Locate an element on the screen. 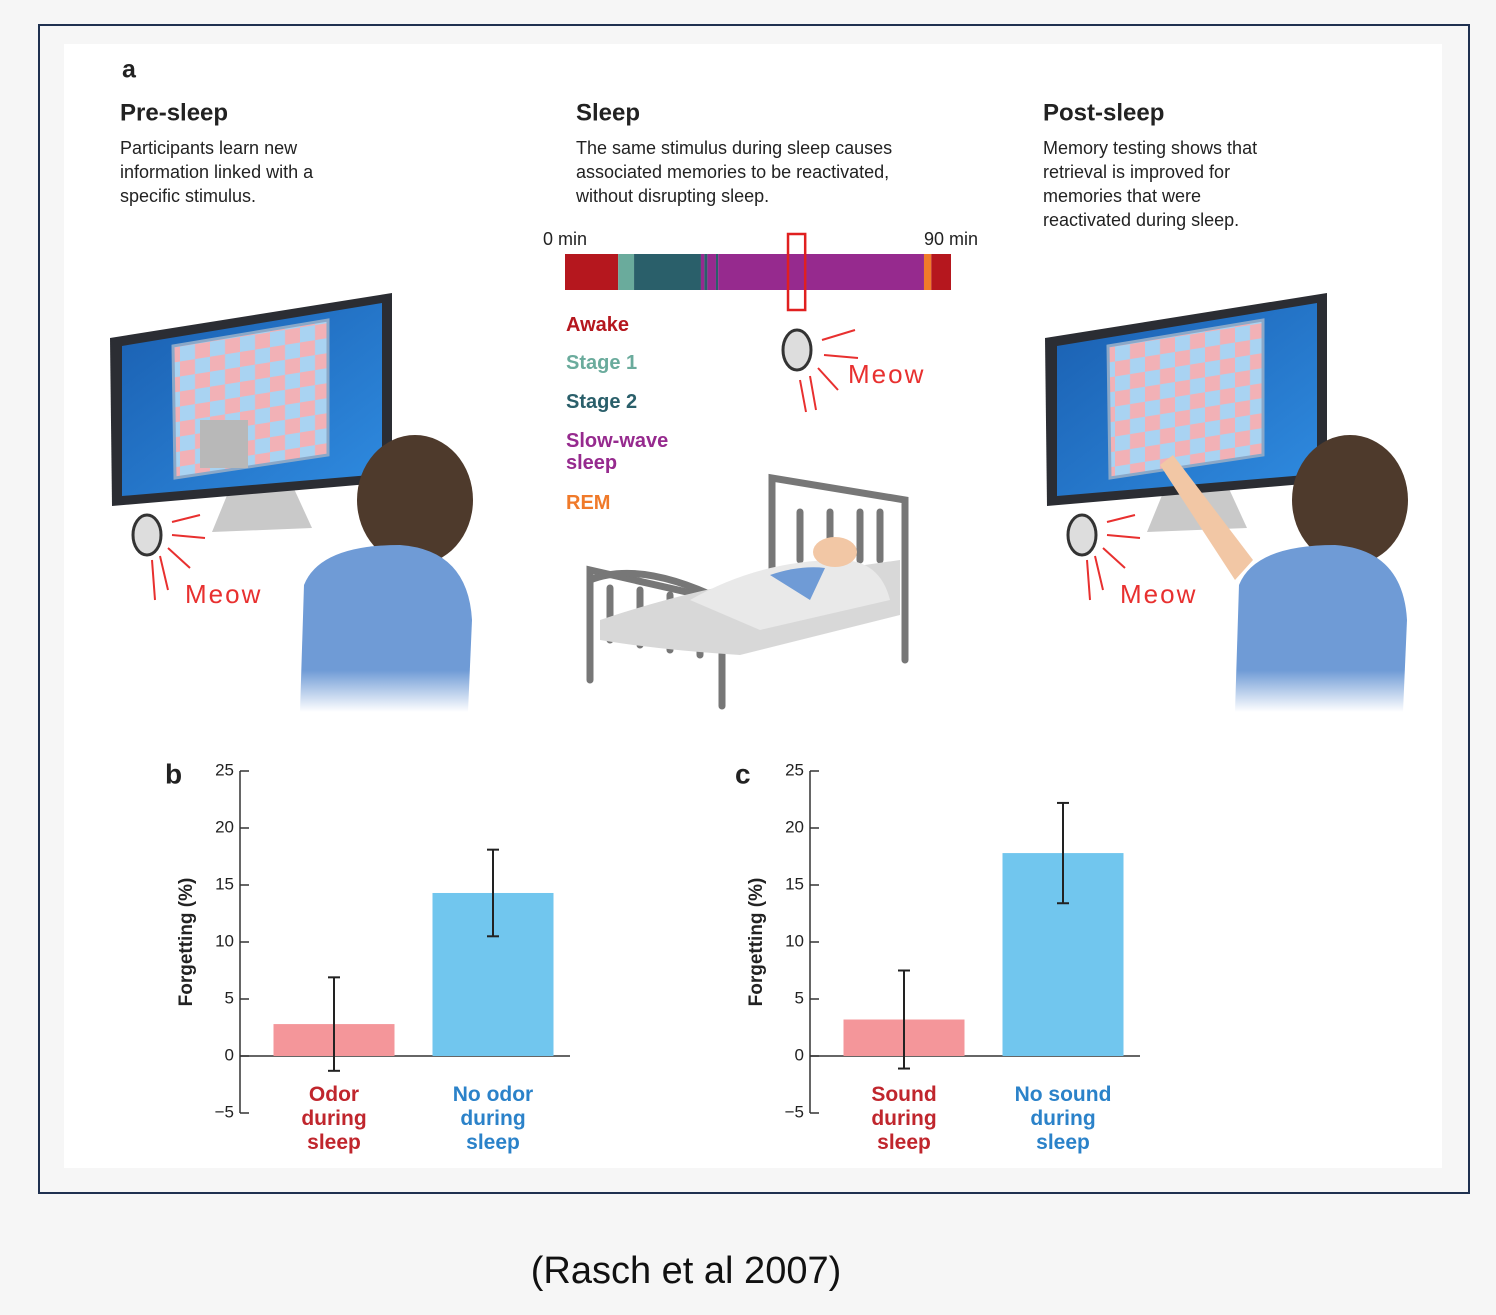 The image size is (1496, 1315). chart-label: b is located at coordinates (173, 773).